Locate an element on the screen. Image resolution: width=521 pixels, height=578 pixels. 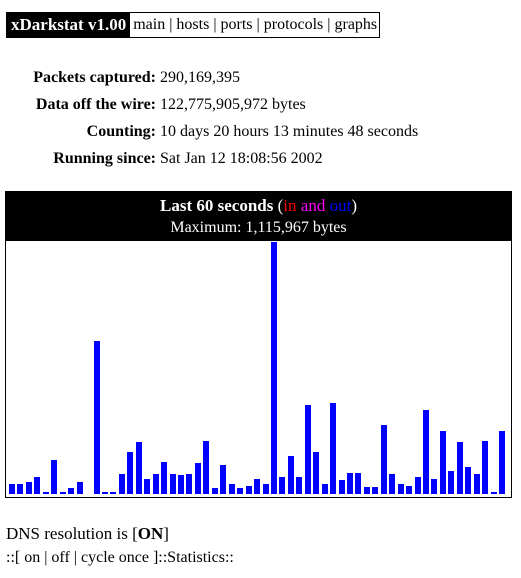
app-title: xDarkstat v1.00 is located at coordinates (69, 25).